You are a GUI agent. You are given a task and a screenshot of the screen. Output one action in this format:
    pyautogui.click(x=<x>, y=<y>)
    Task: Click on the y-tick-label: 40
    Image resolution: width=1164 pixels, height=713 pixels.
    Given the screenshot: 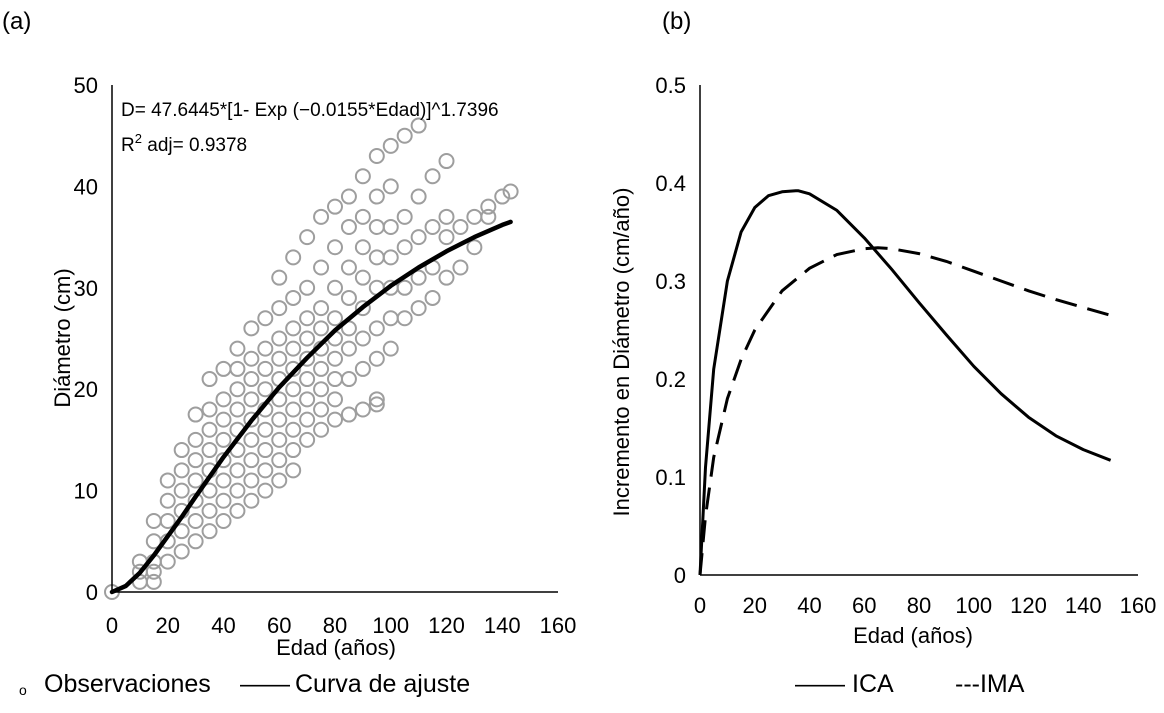 What is the action you would take?
    pyautogui.click(x=86, y=186)
    